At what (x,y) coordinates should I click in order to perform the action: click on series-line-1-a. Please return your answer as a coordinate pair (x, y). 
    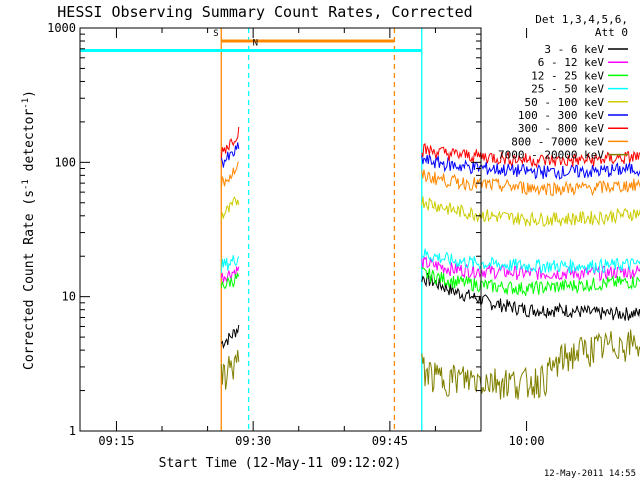
    Looking at the image, I should click on (230, 274).